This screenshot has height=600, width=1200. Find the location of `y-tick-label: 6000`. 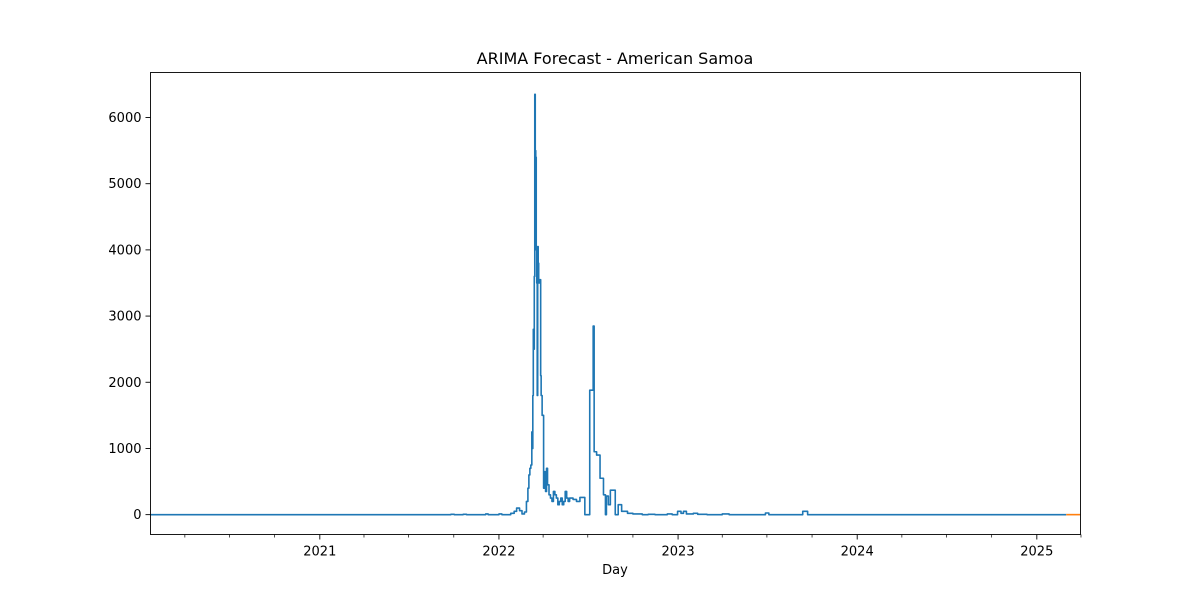

y-tick-label: 6000 is located at coordinates (124, 118).